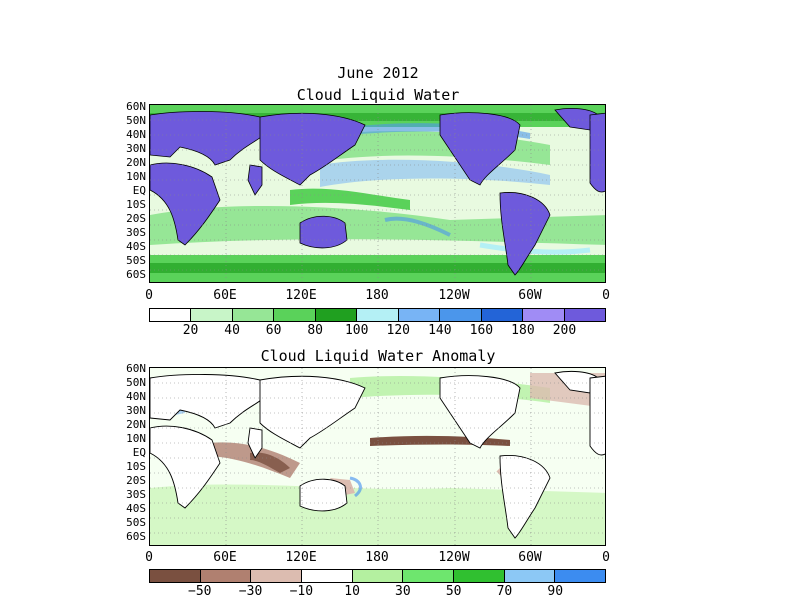 Image resolution: width=800 pixels, height=600 pixels. What do you see at coordinates (232, 330) in the screenshot?
I see `colorbar-label: 40` at bounding box center [232, 330].